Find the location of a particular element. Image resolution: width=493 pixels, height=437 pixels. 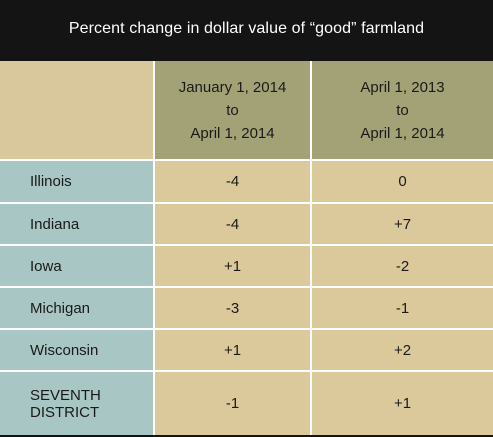

value-seventh-district-quarterly: -1 is located at coordinates (233, 402).